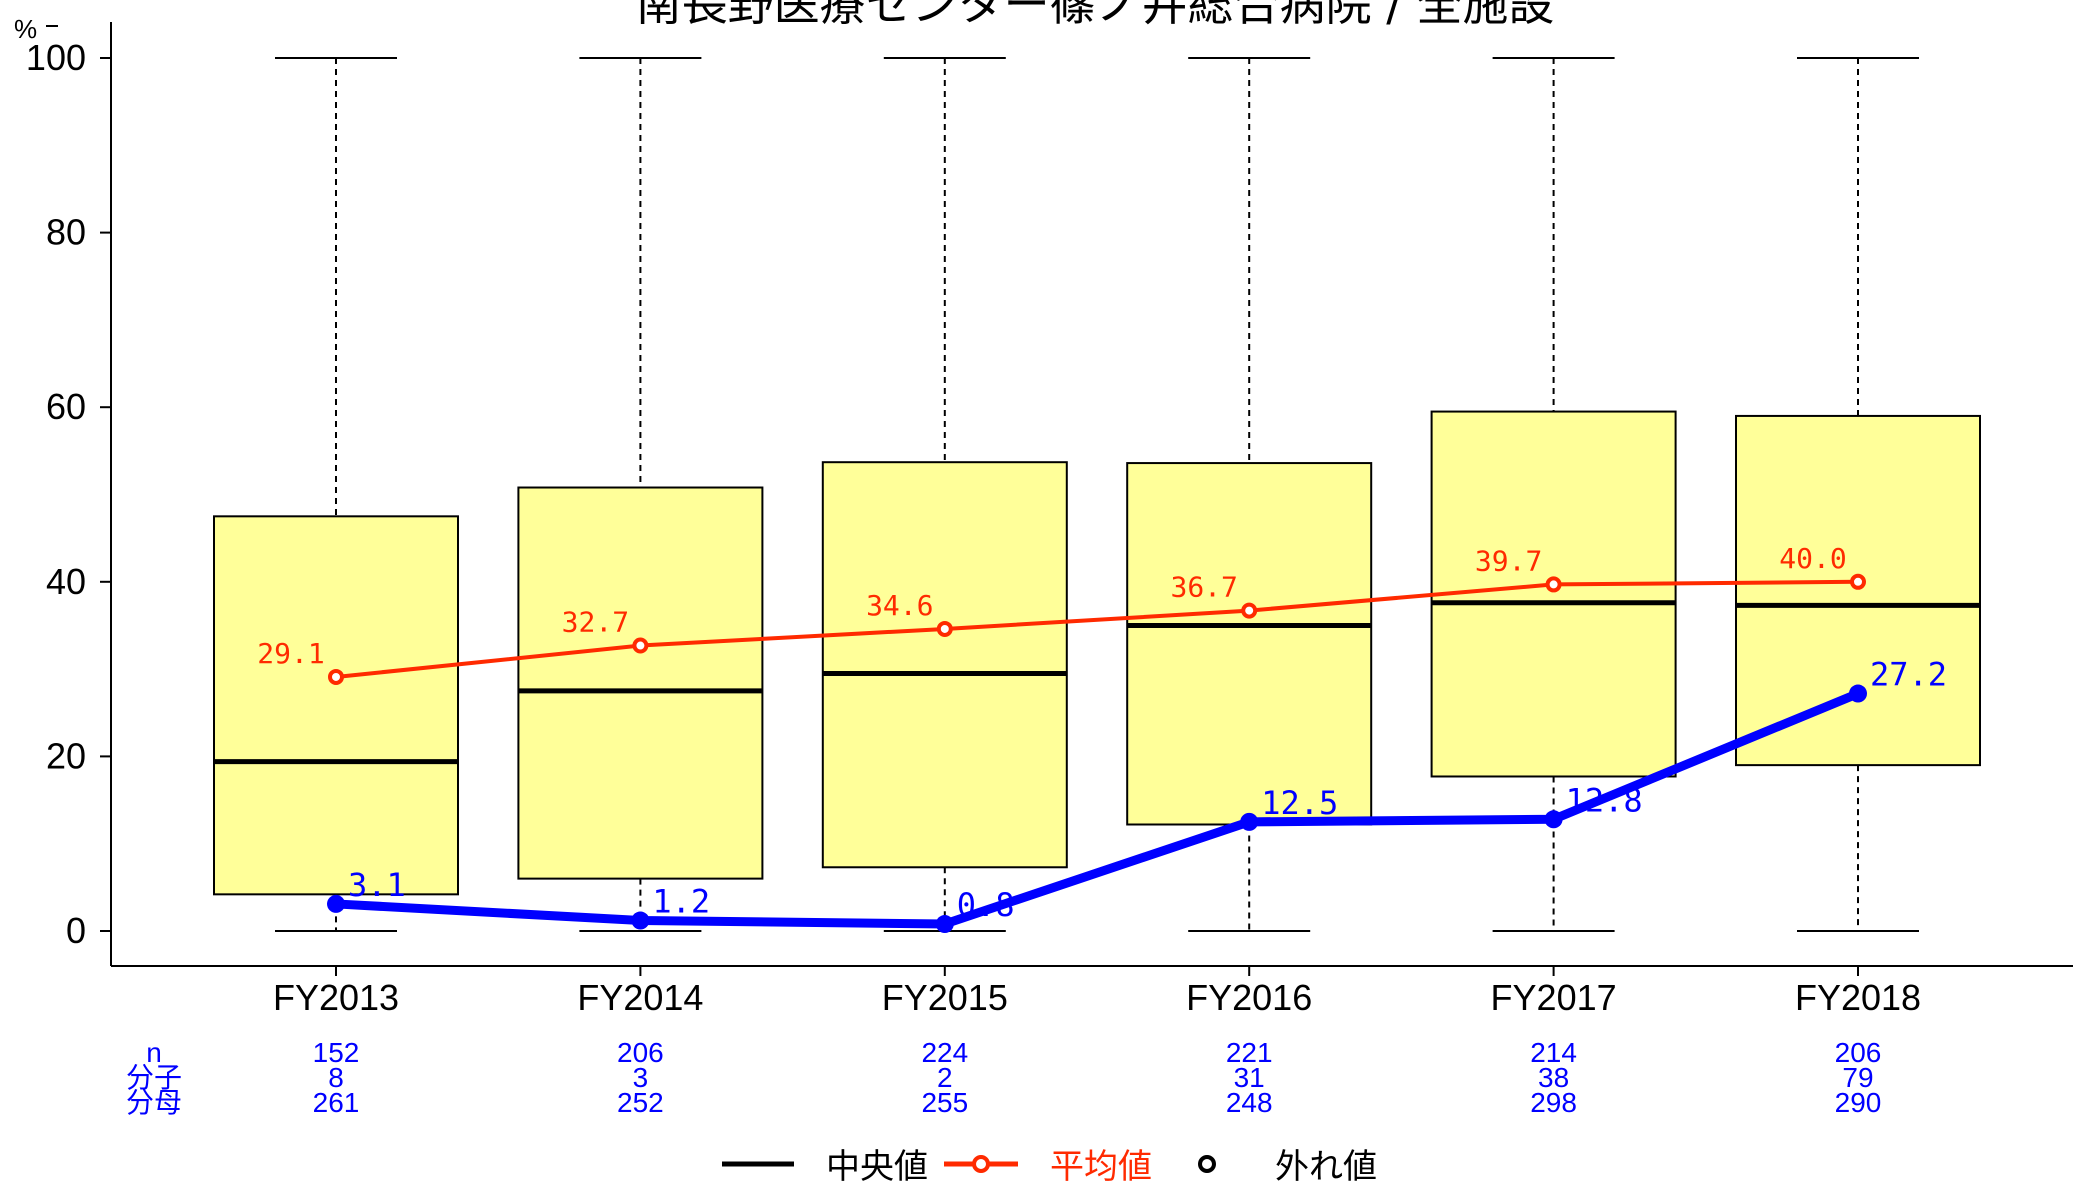 Image resolution: width=2073 pixels, height=1184 pixels. What do you see at coordinates (1203, 587) in the screenshot?
I see `mean-data-label: 36.7` at bounding box center [1203, 587].